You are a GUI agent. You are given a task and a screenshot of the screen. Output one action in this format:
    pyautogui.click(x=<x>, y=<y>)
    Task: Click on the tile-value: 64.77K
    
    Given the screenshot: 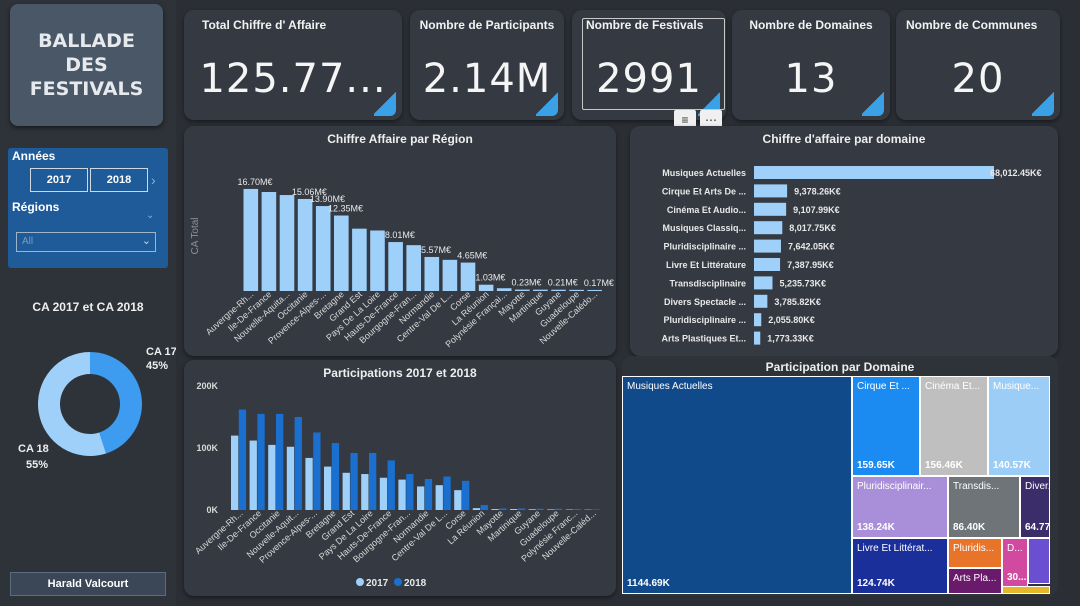 What is the action you would take?
    pyautogui.click(x=1037, y=527)
    